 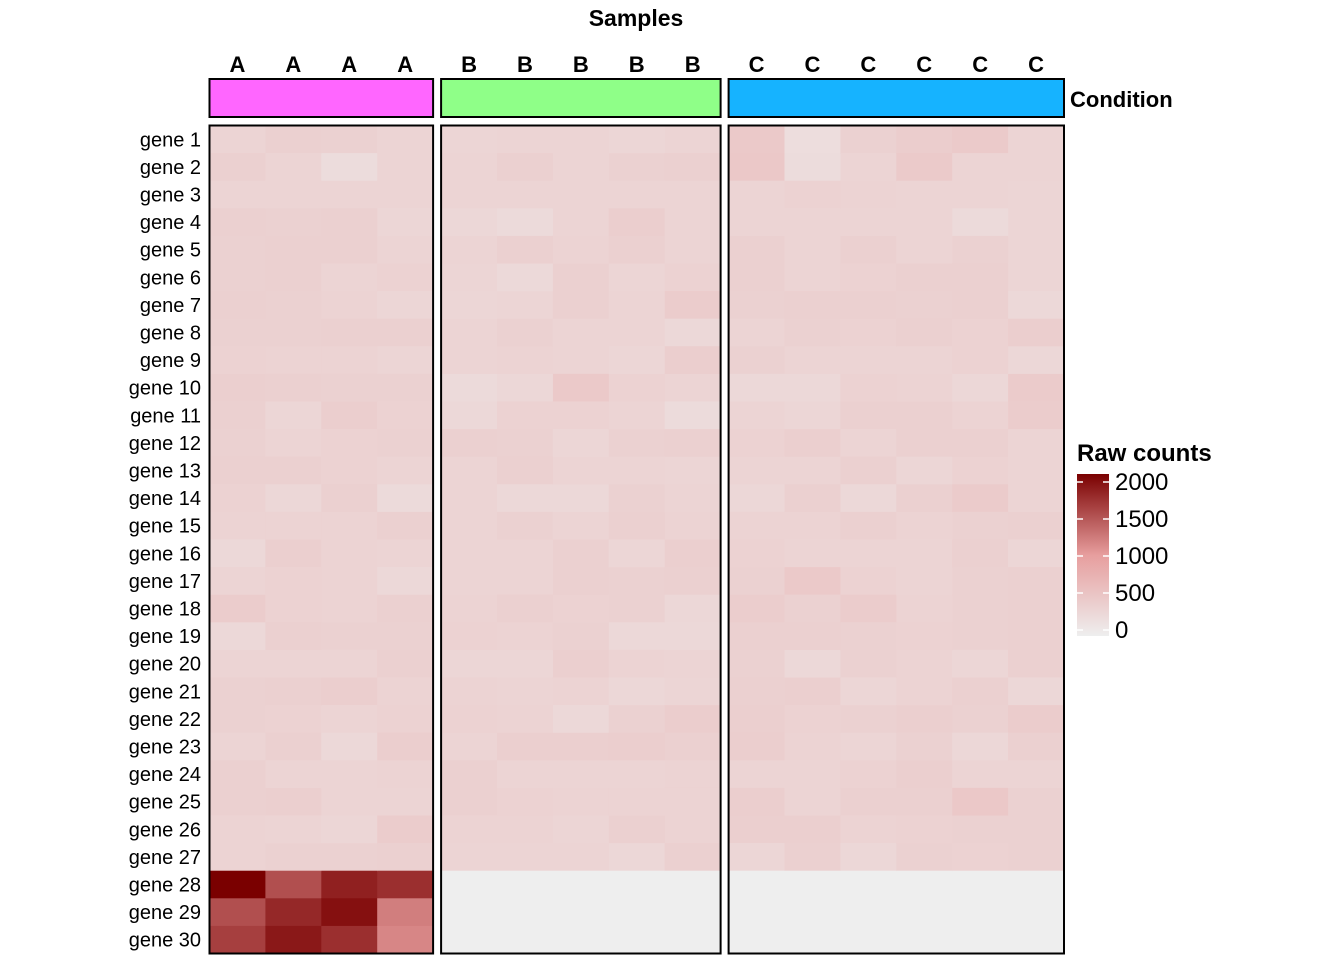 I want to click on condition-annotation-B, so click(x=581, y=98).